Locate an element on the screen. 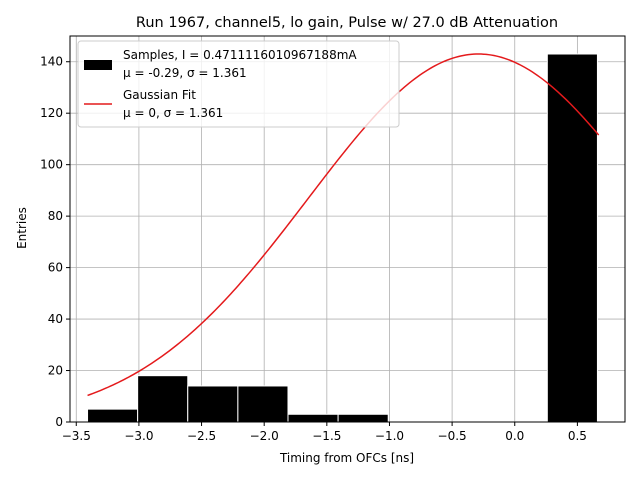 Image resolution: width=640 pixels, height=480 pixels. legend-swatch-samples is located at coordinates (98, 65).